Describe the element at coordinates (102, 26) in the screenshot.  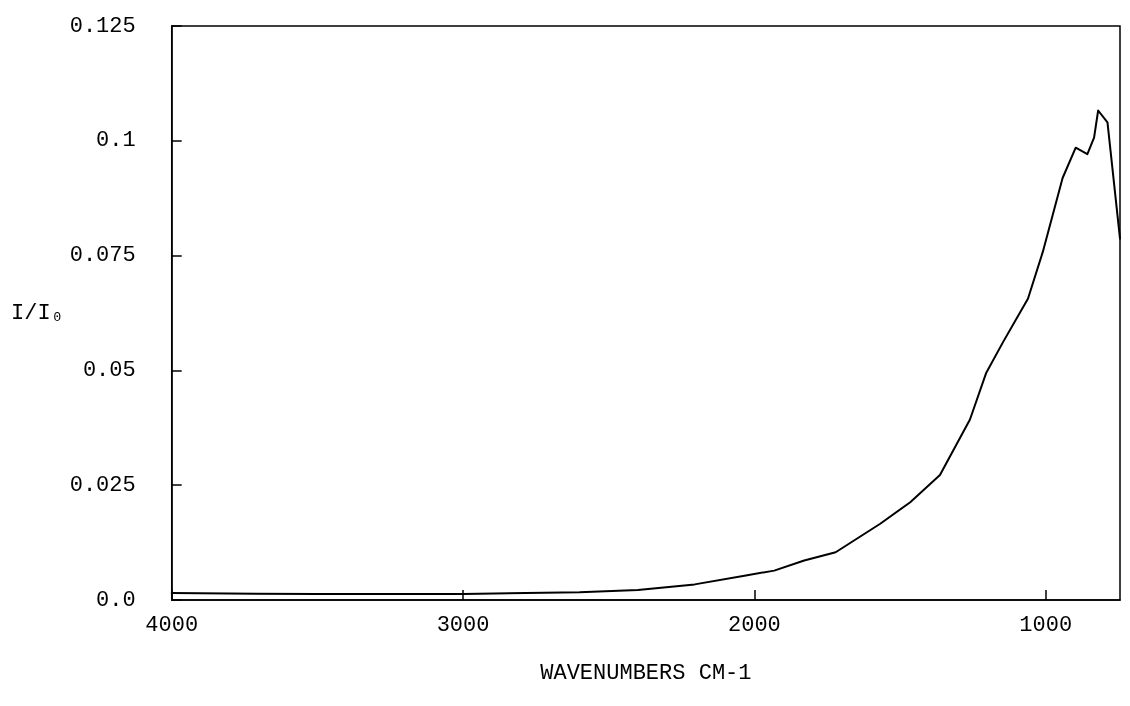
I see `y-tick-label: 0.125` at that location.